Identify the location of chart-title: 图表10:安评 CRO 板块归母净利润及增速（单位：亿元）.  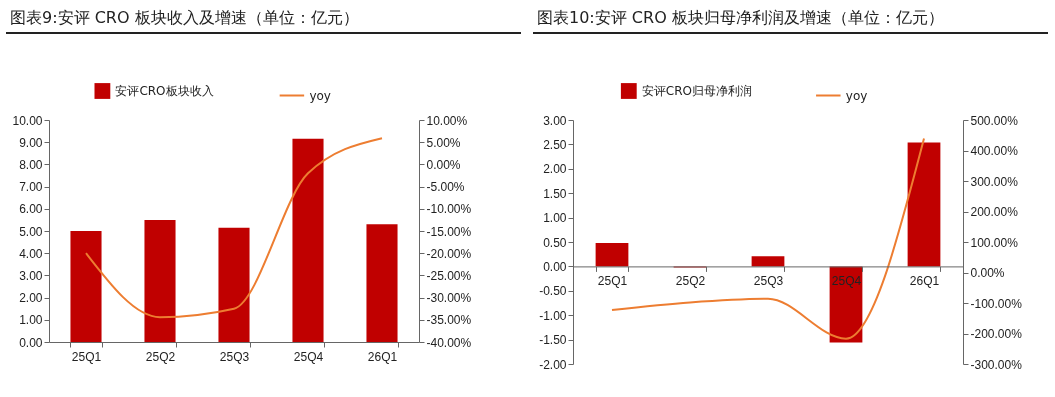
(790, 19).